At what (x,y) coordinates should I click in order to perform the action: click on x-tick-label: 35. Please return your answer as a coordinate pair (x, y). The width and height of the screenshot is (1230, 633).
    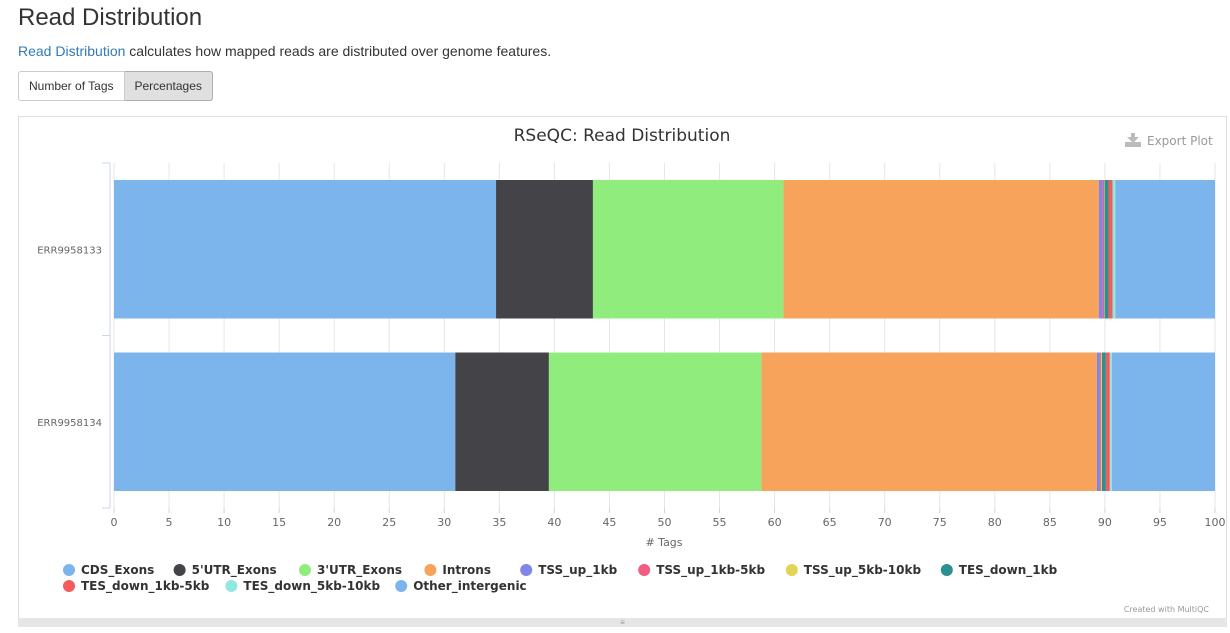
    Looking at the image, I should click on (499, 522).